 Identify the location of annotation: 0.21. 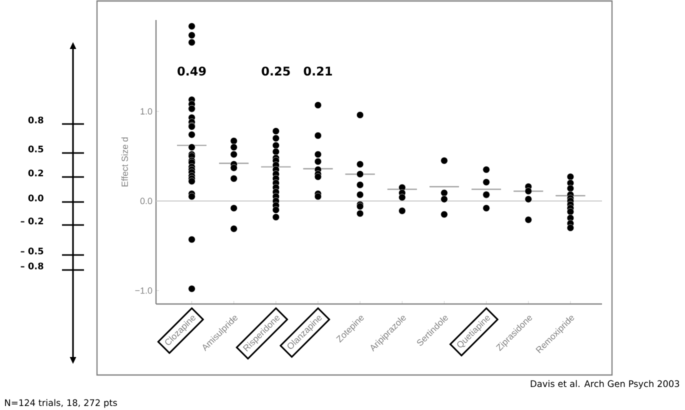
(318, 71).